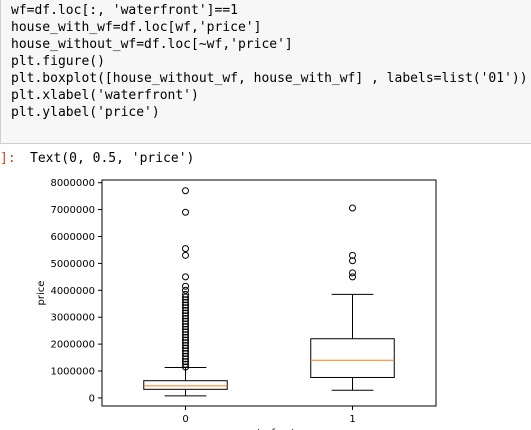 Image resolution: width=531 pixels, height=430 pixels. Describe the element at coordinates (105, 95) in the screenshot. I see `code-line: plt.xlabel('waterfront')` at that location.